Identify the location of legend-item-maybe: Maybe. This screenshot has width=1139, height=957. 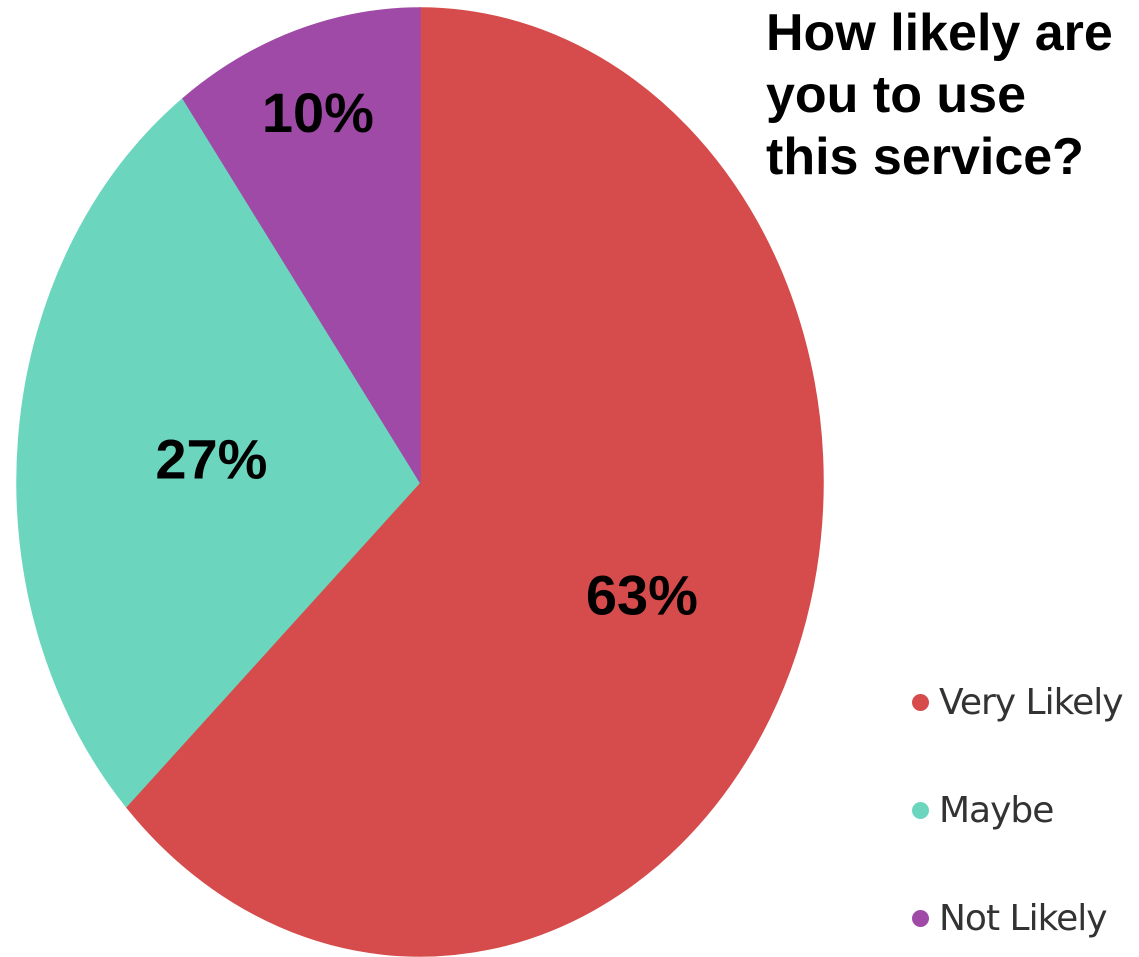
(983, 810).